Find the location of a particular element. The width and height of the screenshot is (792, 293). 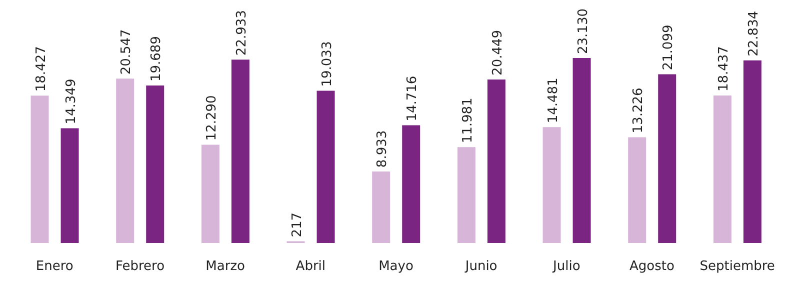

data-label: 217 is located at coordinates (297, 225).